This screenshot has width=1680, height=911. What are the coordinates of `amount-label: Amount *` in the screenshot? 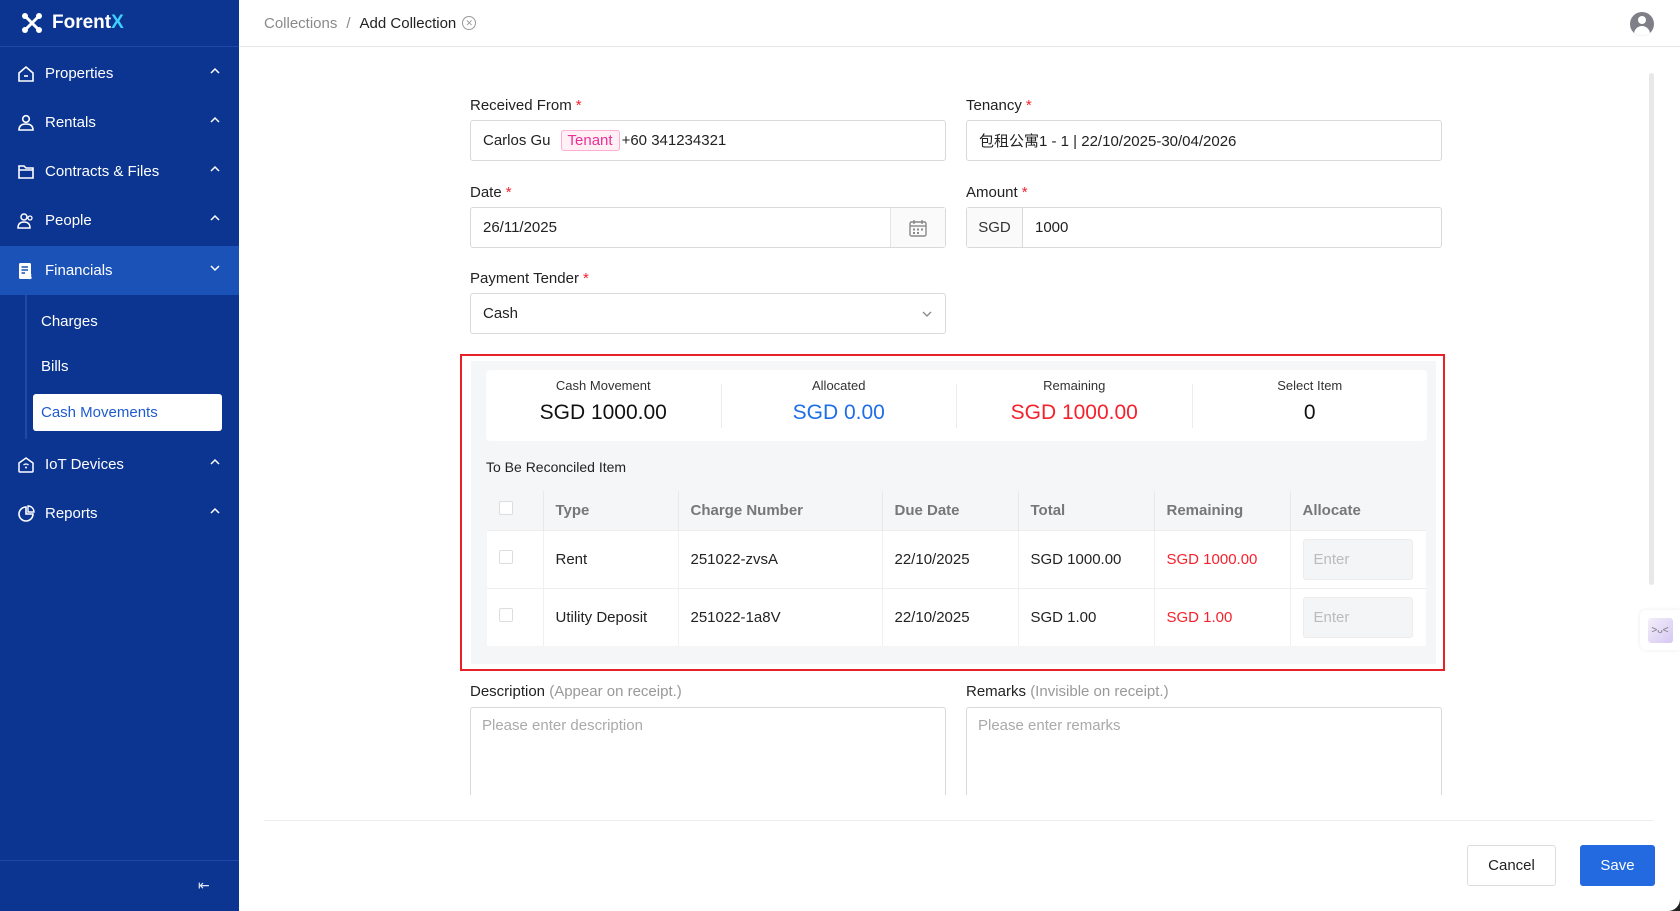 It's located at (997, 192).